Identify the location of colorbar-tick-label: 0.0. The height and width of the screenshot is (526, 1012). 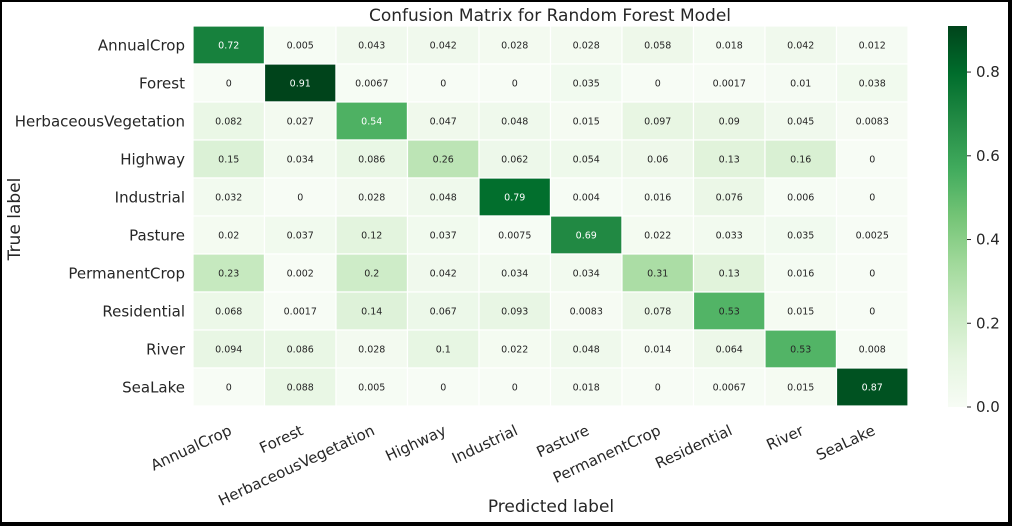
(988, 407).